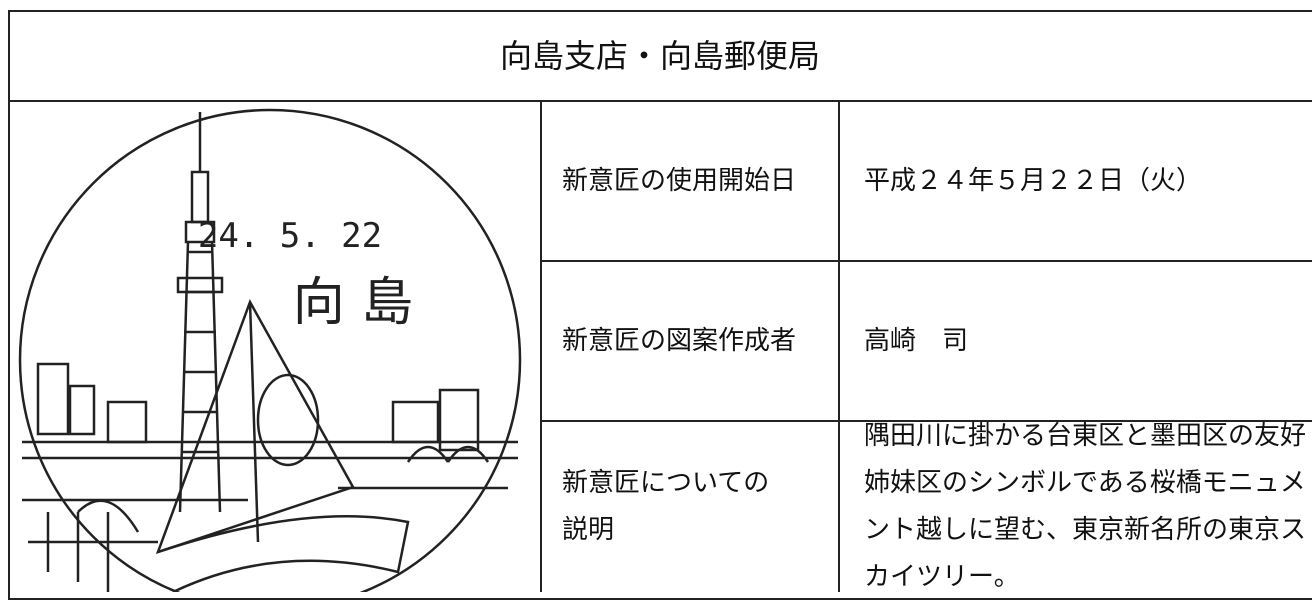 The height and width of the screenshot is (601, 1312). What do you see at coordinates (1076, 341) in the screenshot?
I see `row-value: 高崎 司` at bounding box center [1076, 341].